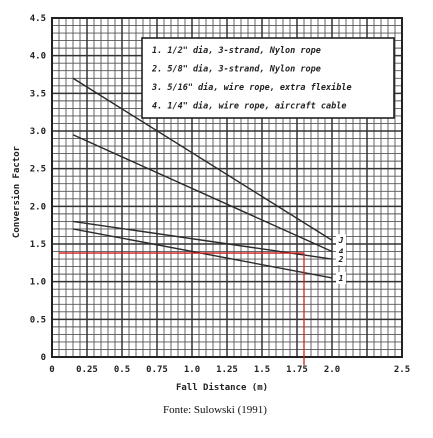  Describe the element at coordinates (262, 370) in the screenshot. I see `x-tick-label: 1.5` at that location.